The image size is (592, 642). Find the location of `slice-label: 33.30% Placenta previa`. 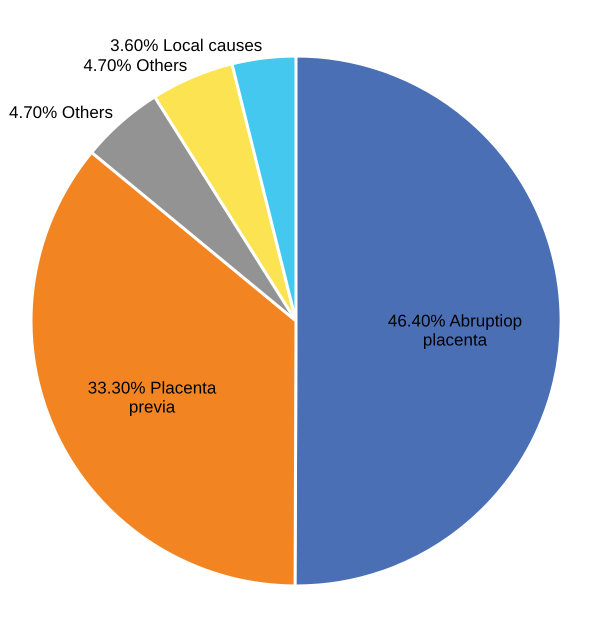

slice-label: 33.30% Placenta previa is located at coordinates (152, 397).